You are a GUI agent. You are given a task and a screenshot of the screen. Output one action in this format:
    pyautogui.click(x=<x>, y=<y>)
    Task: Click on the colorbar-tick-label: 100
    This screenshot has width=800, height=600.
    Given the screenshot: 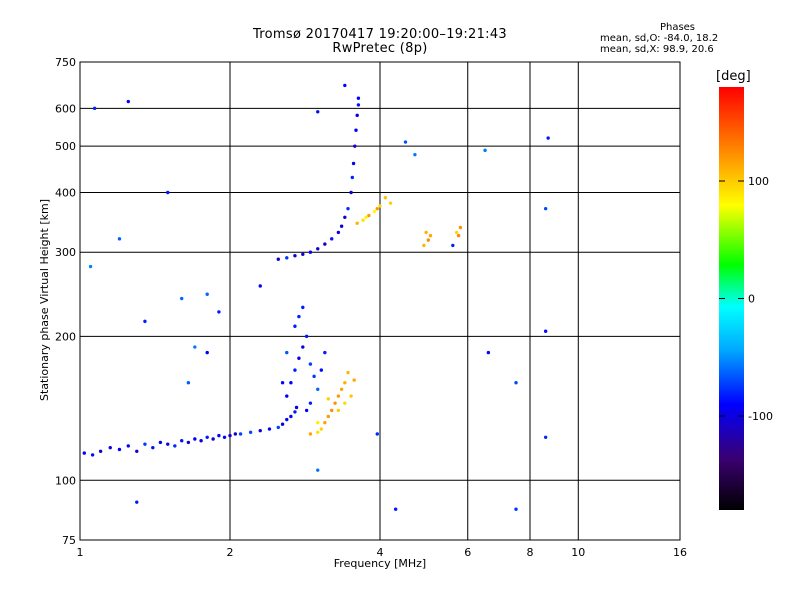 What is the action you would take?
    pyautogui.click(x=758, y=181)
    